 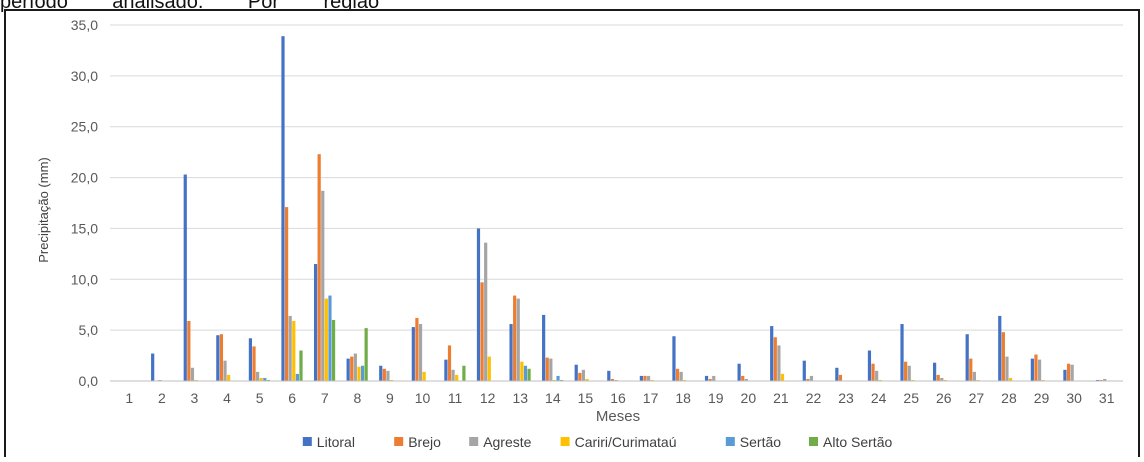 I want to click on x-tick-label: 9, so click(x=390, y=398).